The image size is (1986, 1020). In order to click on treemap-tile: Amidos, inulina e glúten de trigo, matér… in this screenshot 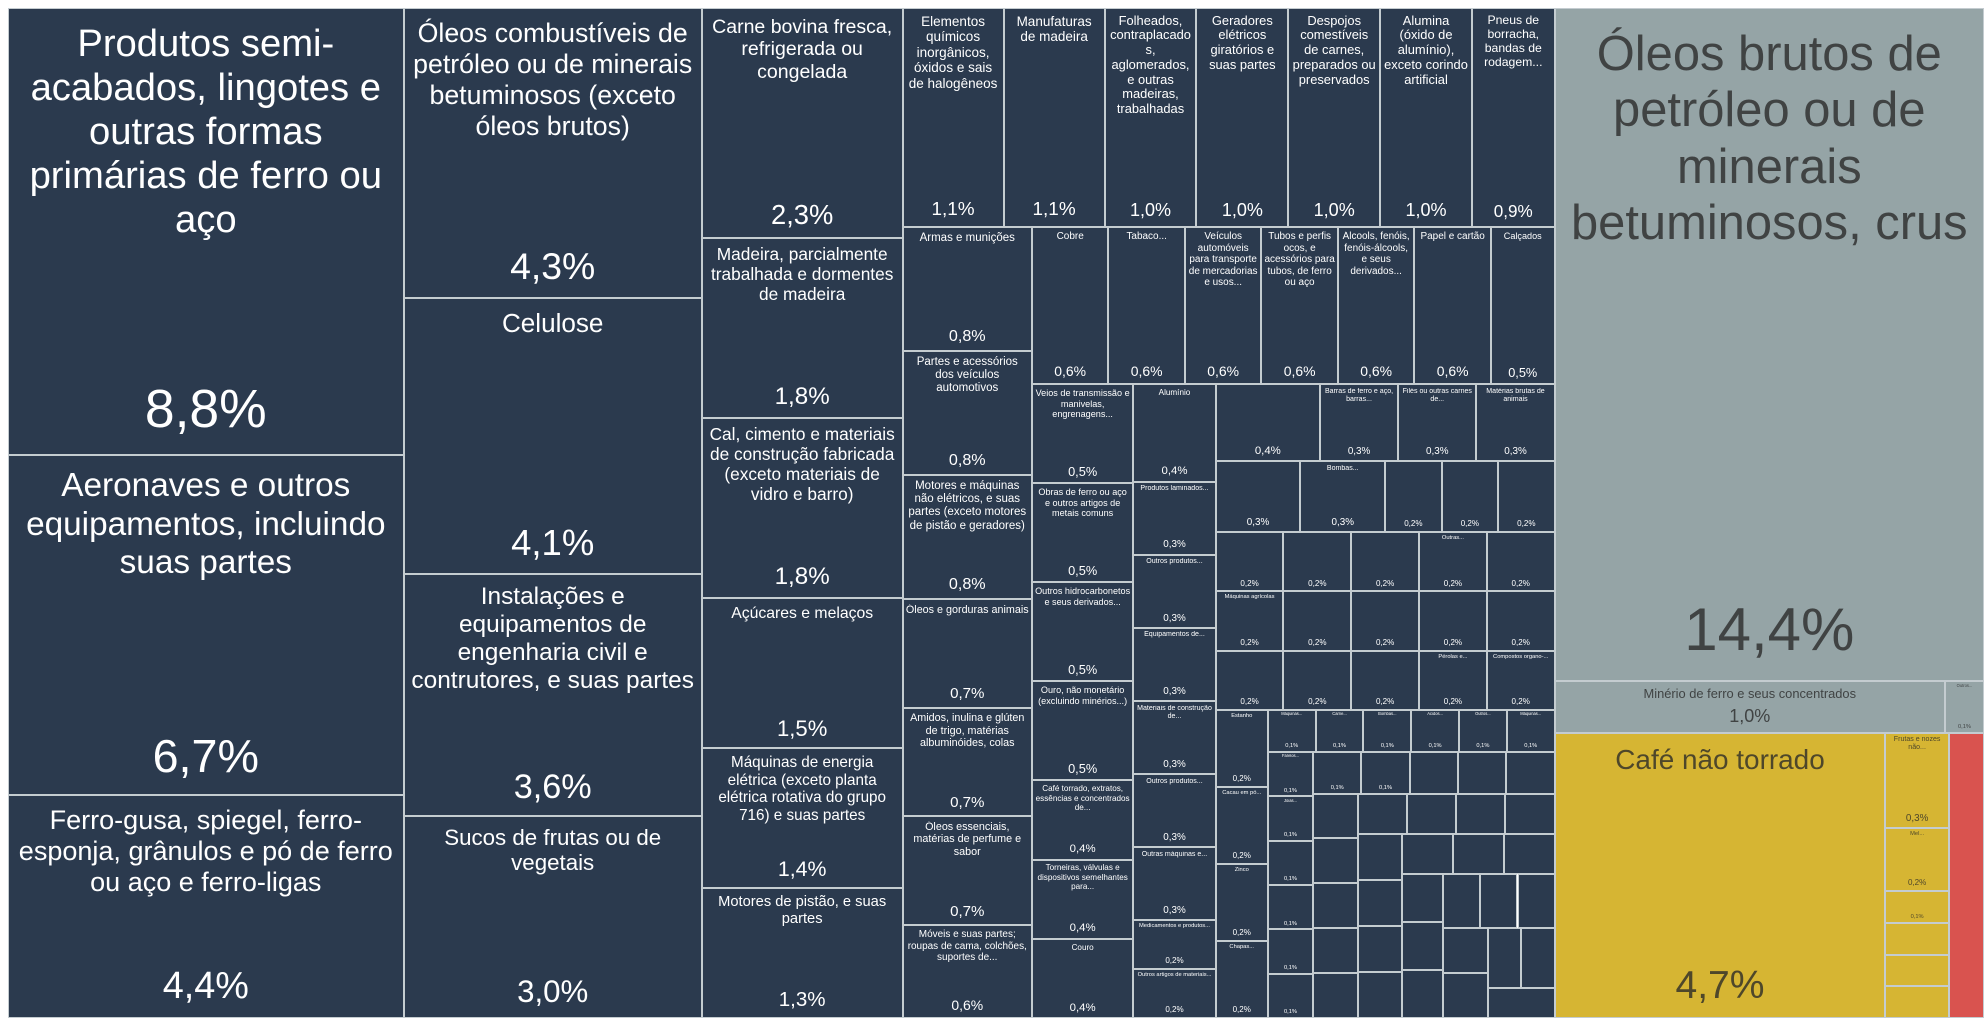, I will do `click(967, 762)`.